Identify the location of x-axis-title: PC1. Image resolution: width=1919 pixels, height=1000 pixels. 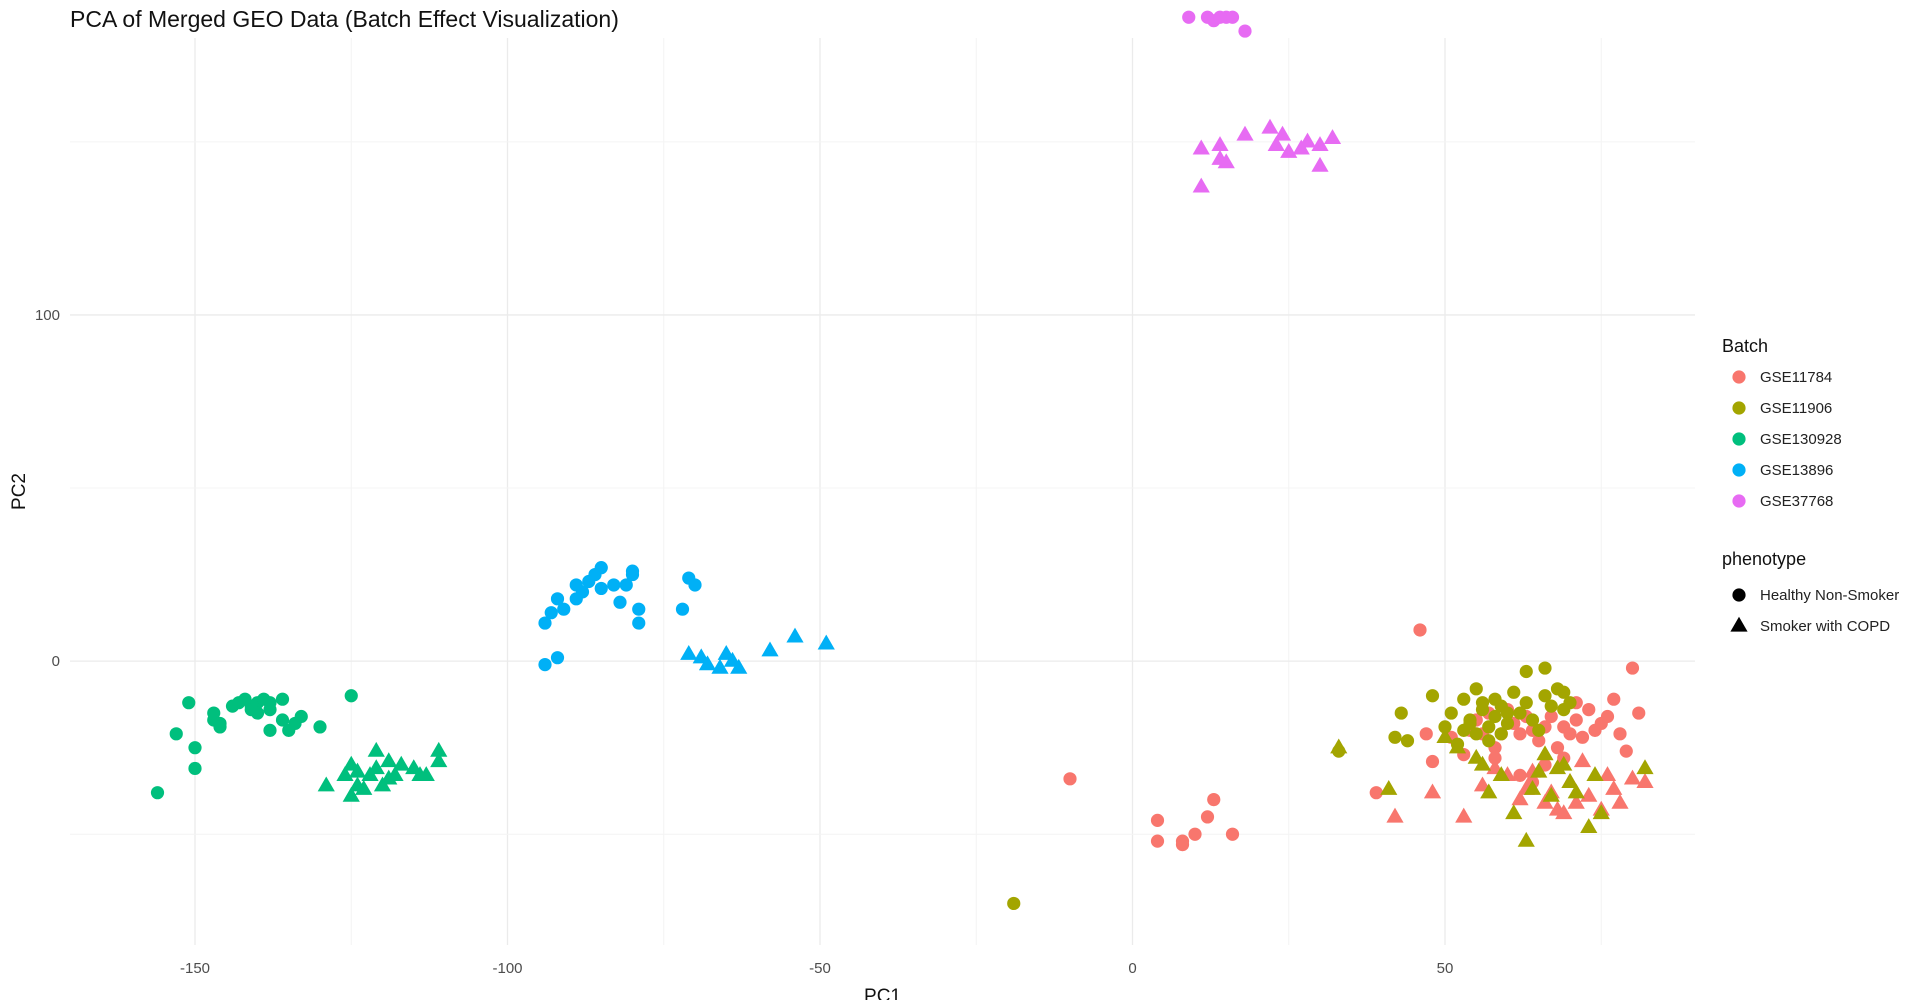
(882, 993).